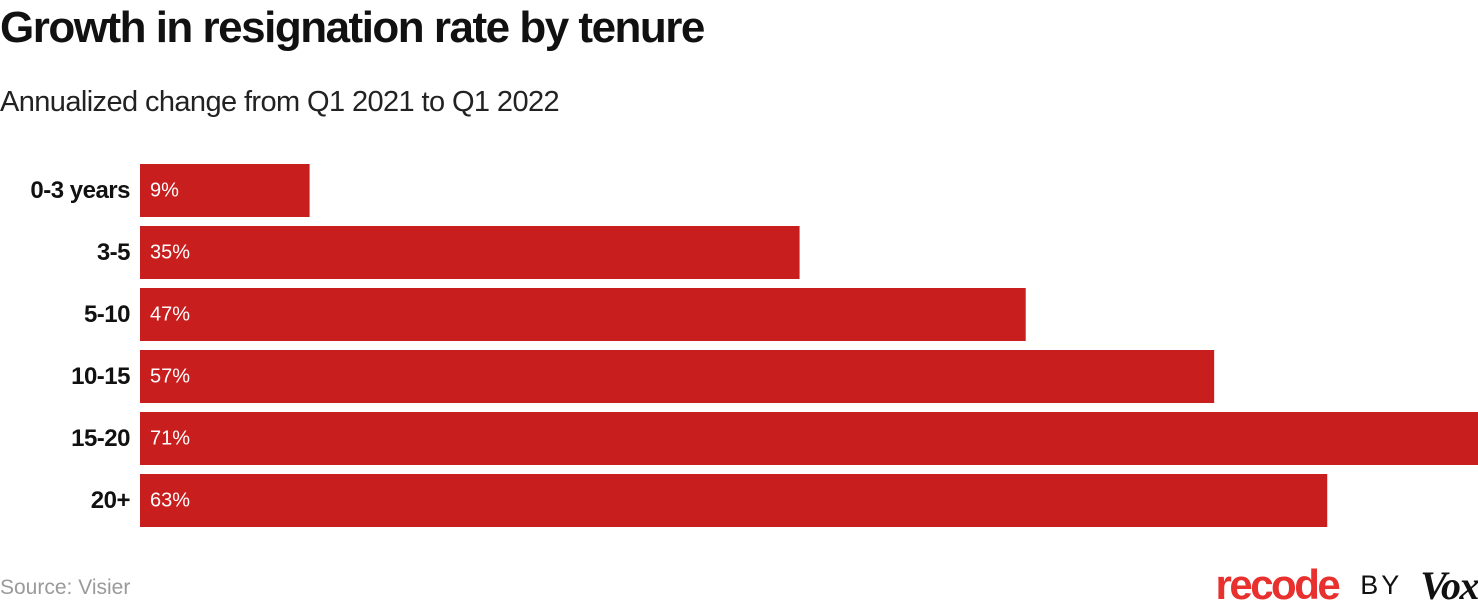  What do you see at coordinates (113, 252) in the screenshot?
I see `category-label: 3-5` at bounding box center [113, 252].